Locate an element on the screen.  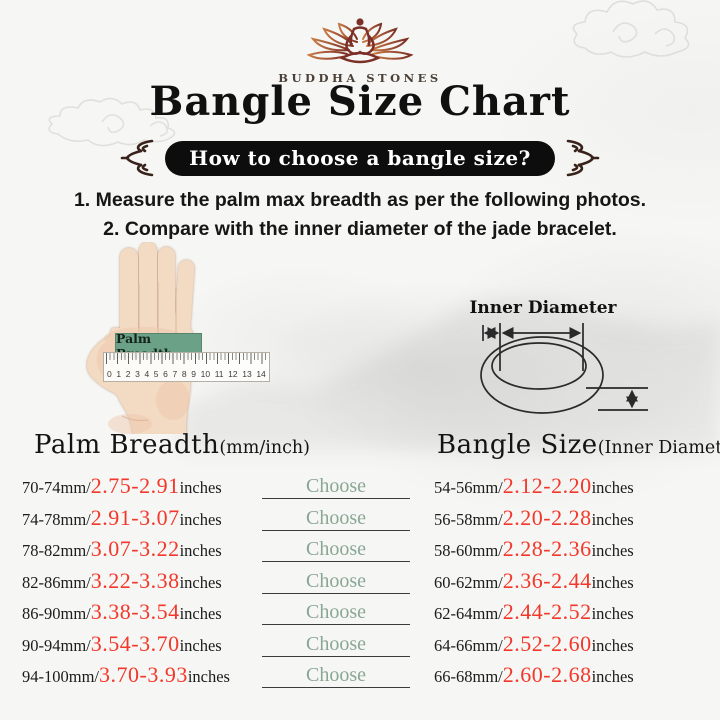
palm-cell: 94-100mm/3.70-3.93inches is located at coordinates (131, 675).